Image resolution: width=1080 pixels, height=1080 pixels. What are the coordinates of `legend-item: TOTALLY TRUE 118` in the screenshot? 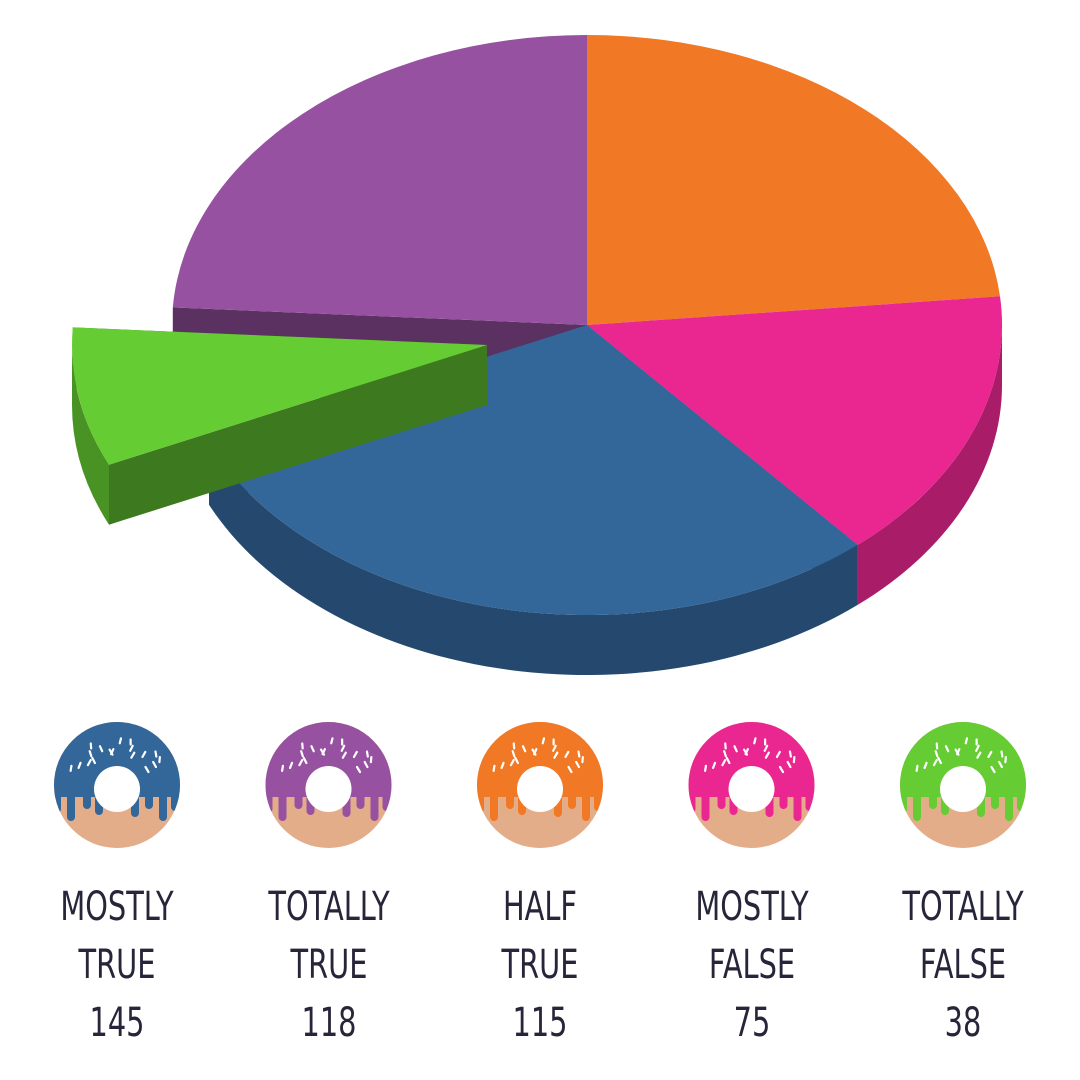 It's located at (329, 965).